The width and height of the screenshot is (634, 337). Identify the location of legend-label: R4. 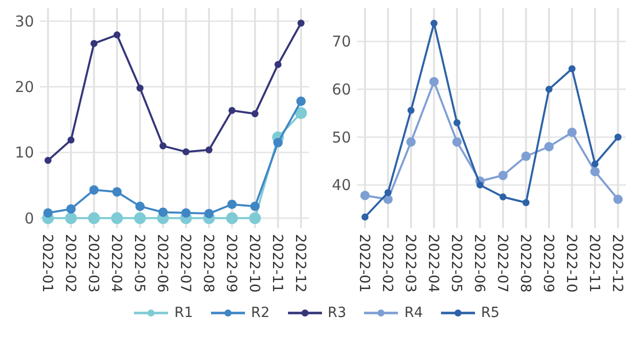
(413, 313).